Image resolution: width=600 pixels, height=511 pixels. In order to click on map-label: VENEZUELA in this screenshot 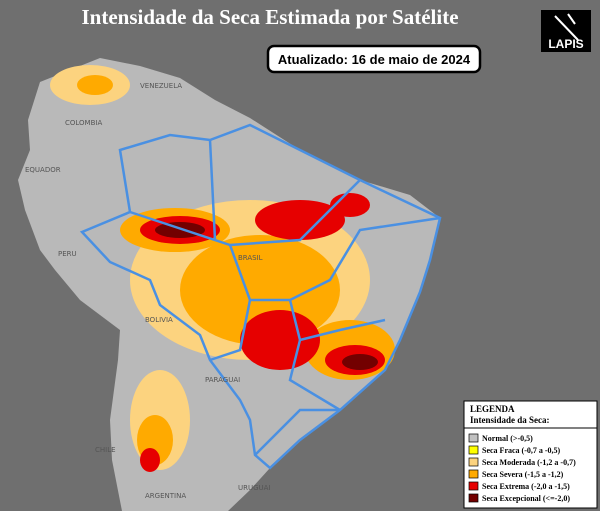, I will do `click(161, 86)`.